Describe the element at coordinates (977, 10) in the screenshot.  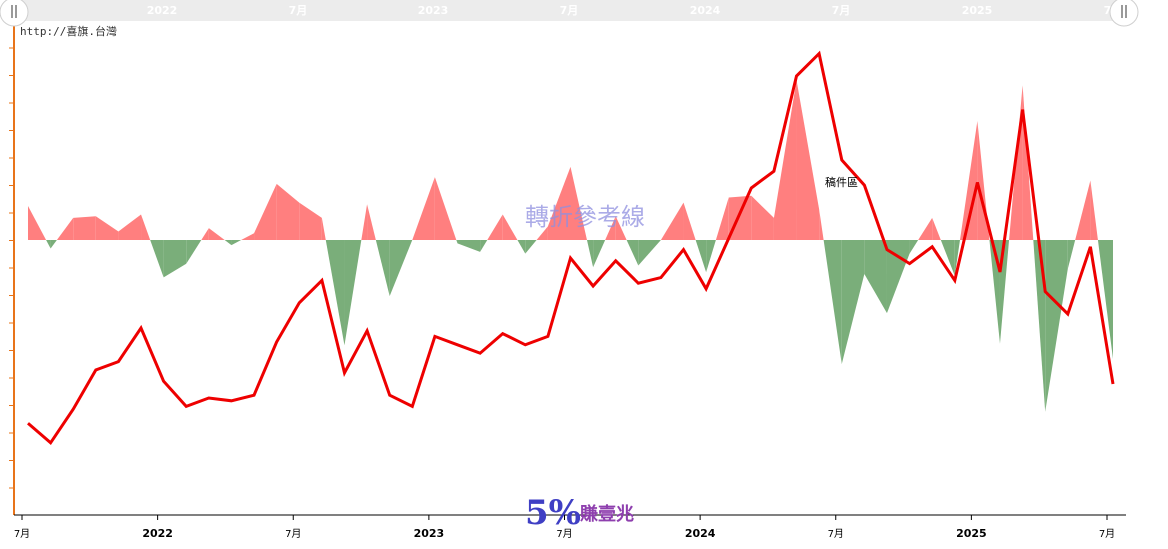
I see `navigator-label: 2025` at that location.